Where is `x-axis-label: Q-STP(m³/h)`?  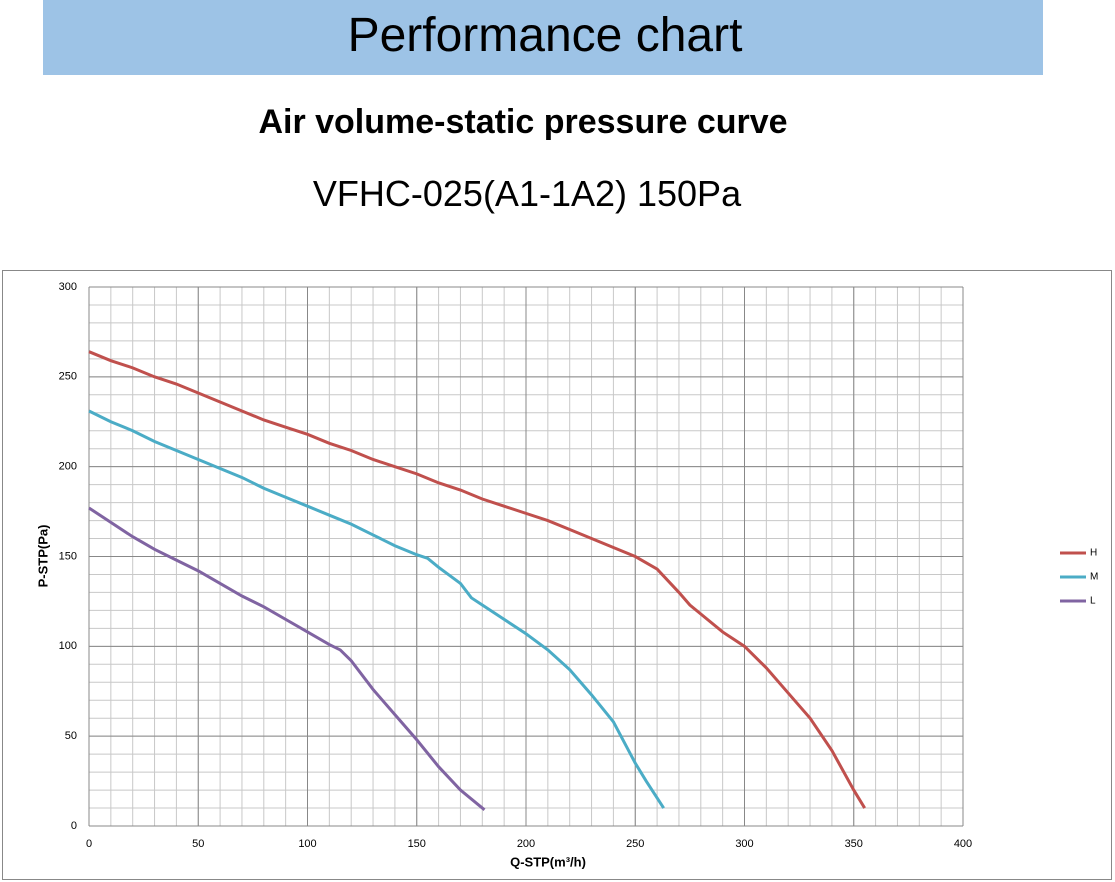 x-axis-label: Q-STP(m³/h) is located at coordinates (548, 861).